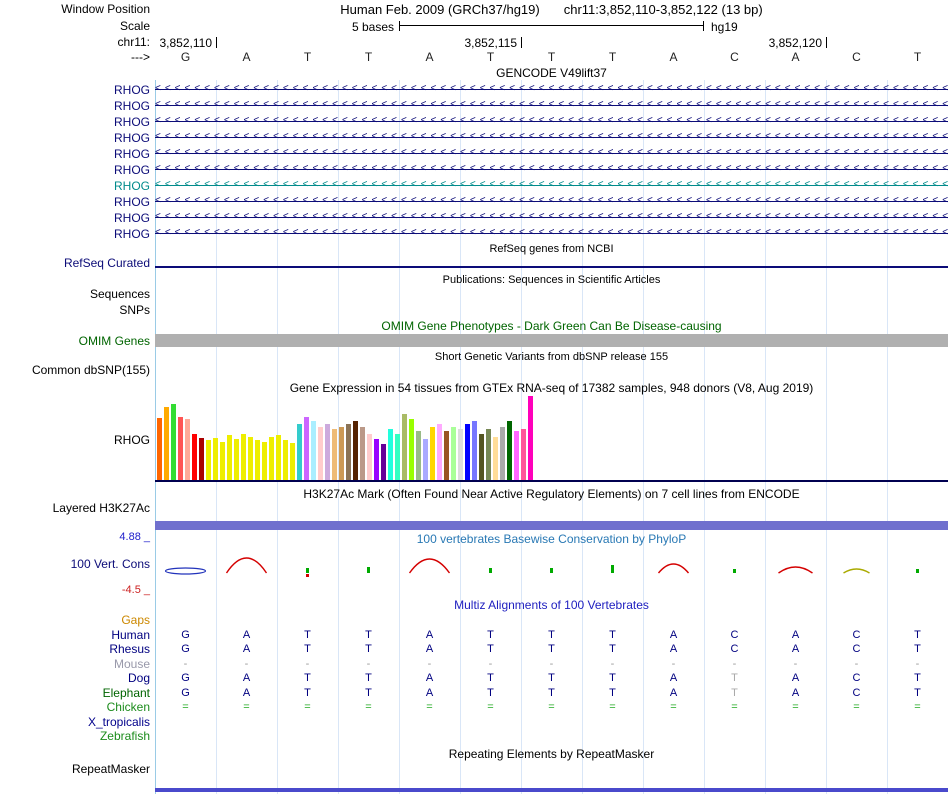 The height and width of the screenshot is (794, 950). What do you see at coordinates (128, 707) in the screenshot?
I see `species-label-chicken: Chicken` at bounding box center [128, 707].